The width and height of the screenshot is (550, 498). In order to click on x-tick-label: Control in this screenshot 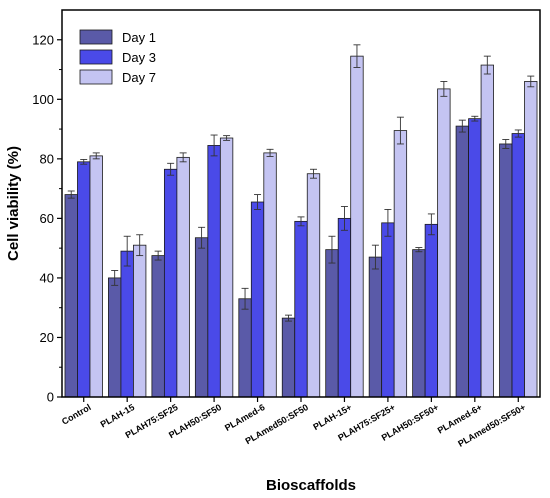, I will do `click(76, 414)`.